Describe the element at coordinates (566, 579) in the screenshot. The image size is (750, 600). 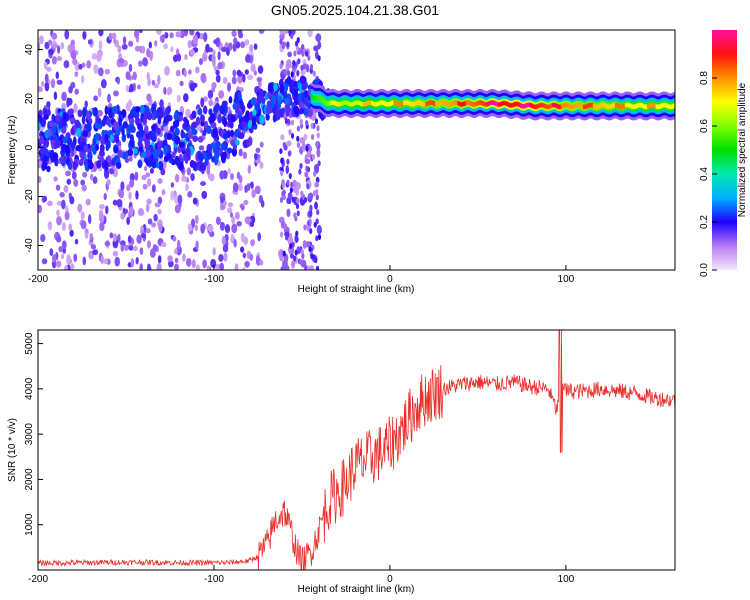
I see `snr-x-tick-label: 100` at that location.